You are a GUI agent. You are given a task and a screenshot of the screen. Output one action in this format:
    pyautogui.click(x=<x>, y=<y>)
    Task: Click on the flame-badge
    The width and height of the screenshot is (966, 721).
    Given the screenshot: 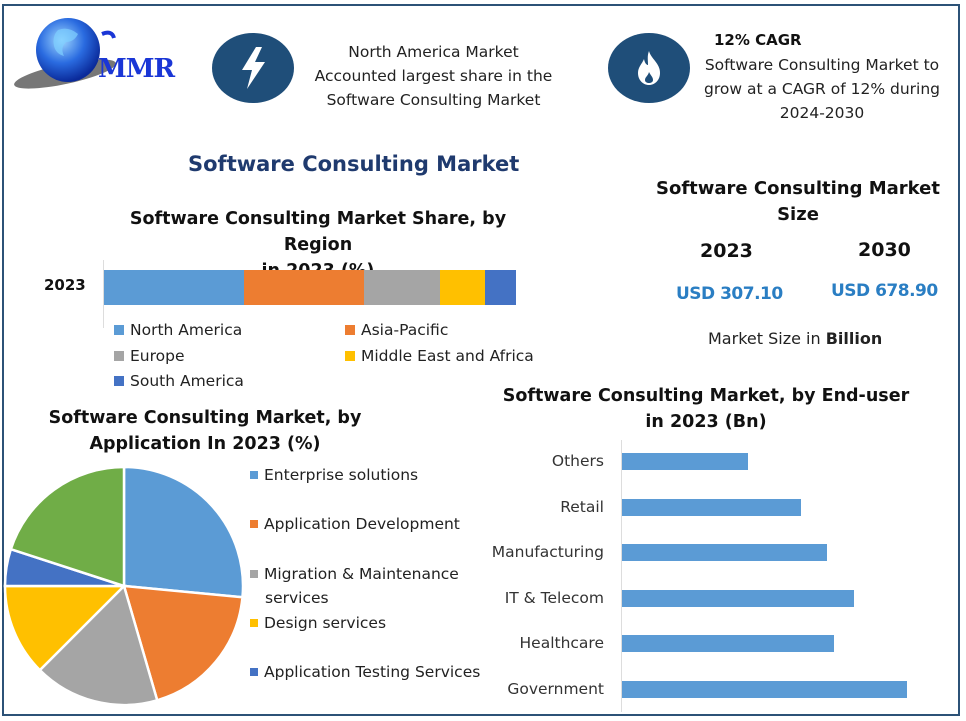 What is the action you would take?
    pyautogui.click(x=649, y=68)
    